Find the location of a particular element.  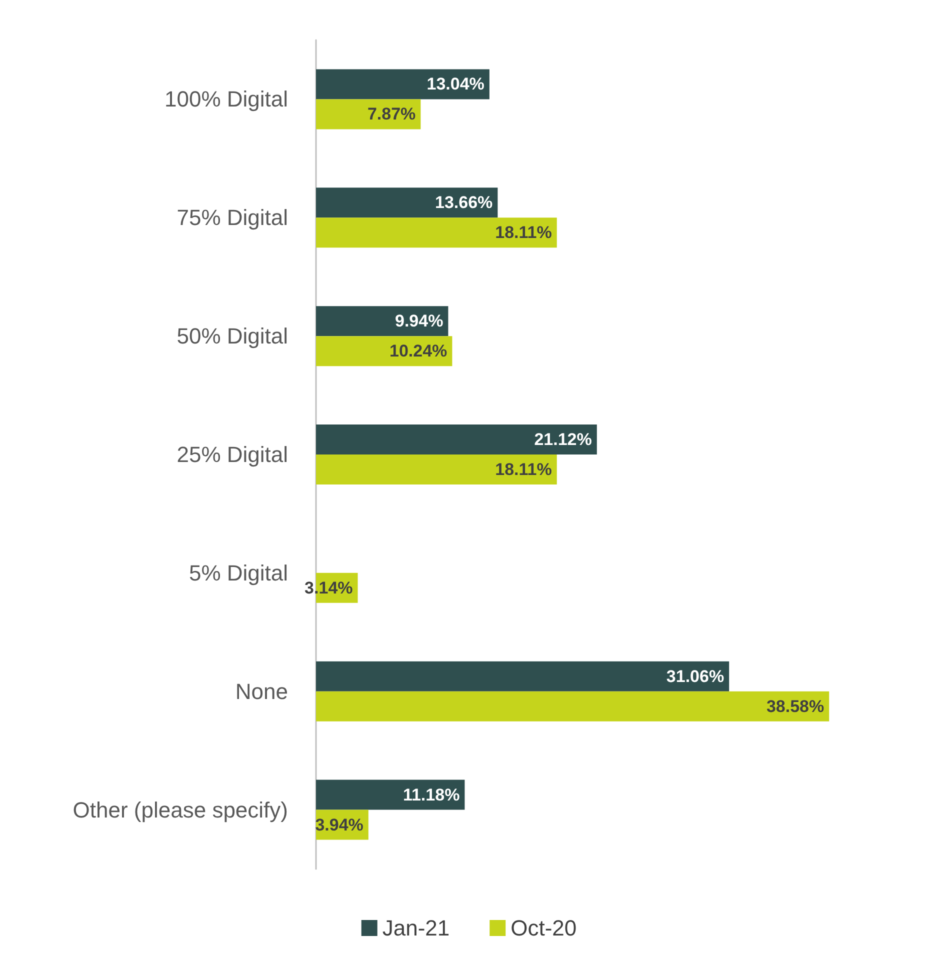

legend-label: Jan-21 is located at coordinates (416, 928).